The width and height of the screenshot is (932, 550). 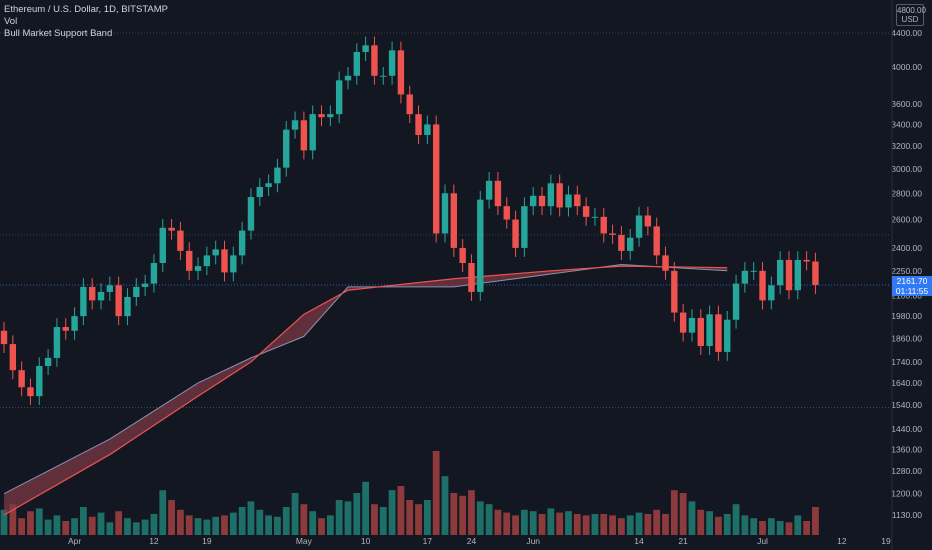 What do you see at coordinates (906, 67) in the screenshot?
I see `price-tick-label: 4000.00` at bounding box center [906, 67].